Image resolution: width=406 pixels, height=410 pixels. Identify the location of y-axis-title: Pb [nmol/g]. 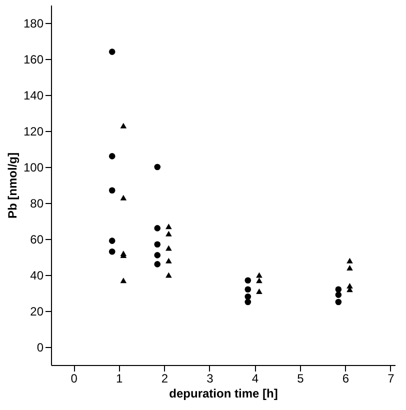
(12, 185).